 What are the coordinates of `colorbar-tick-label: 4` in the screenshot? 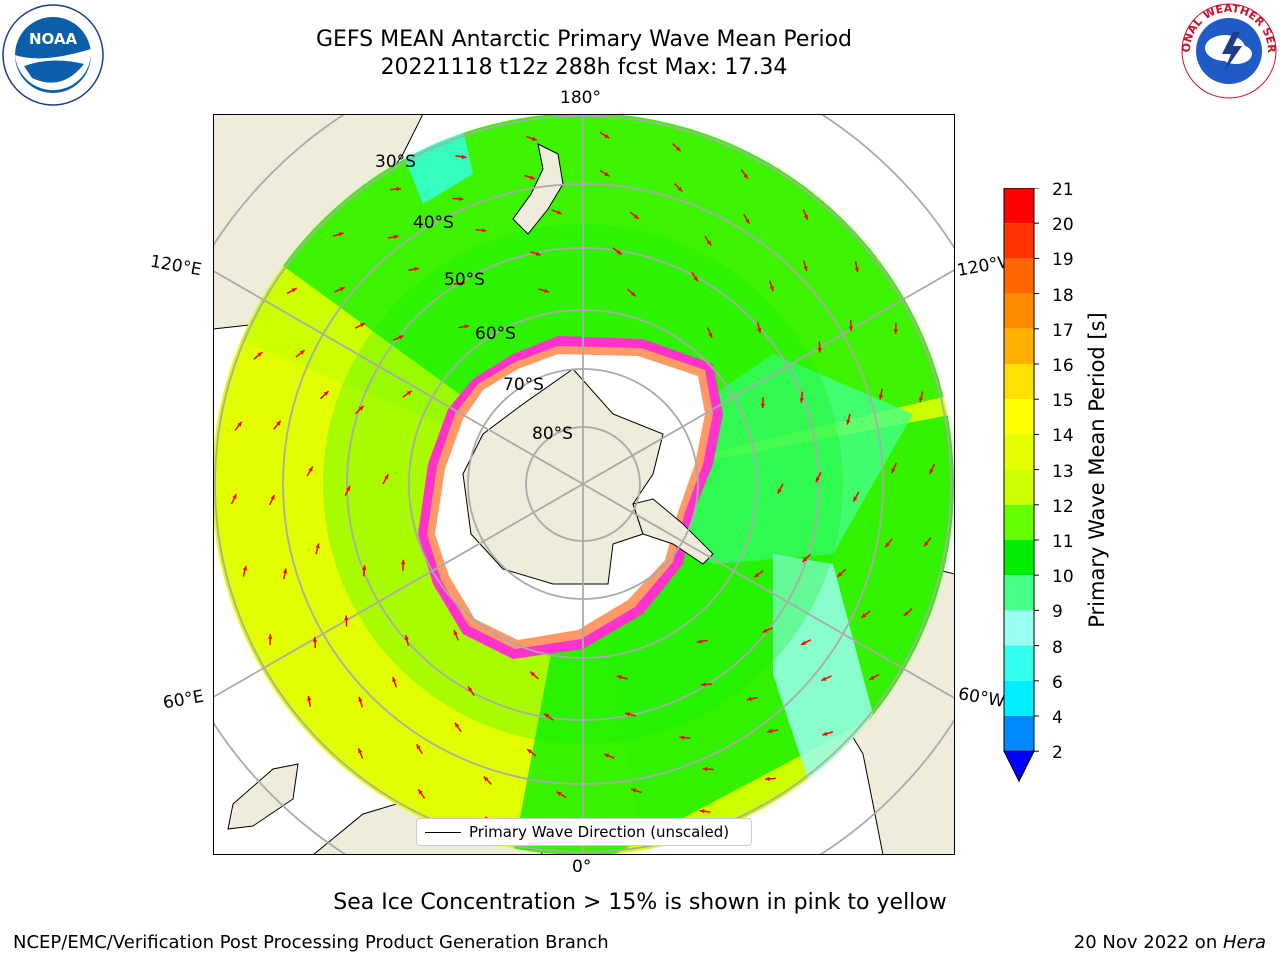 It's located at (1057, 718).